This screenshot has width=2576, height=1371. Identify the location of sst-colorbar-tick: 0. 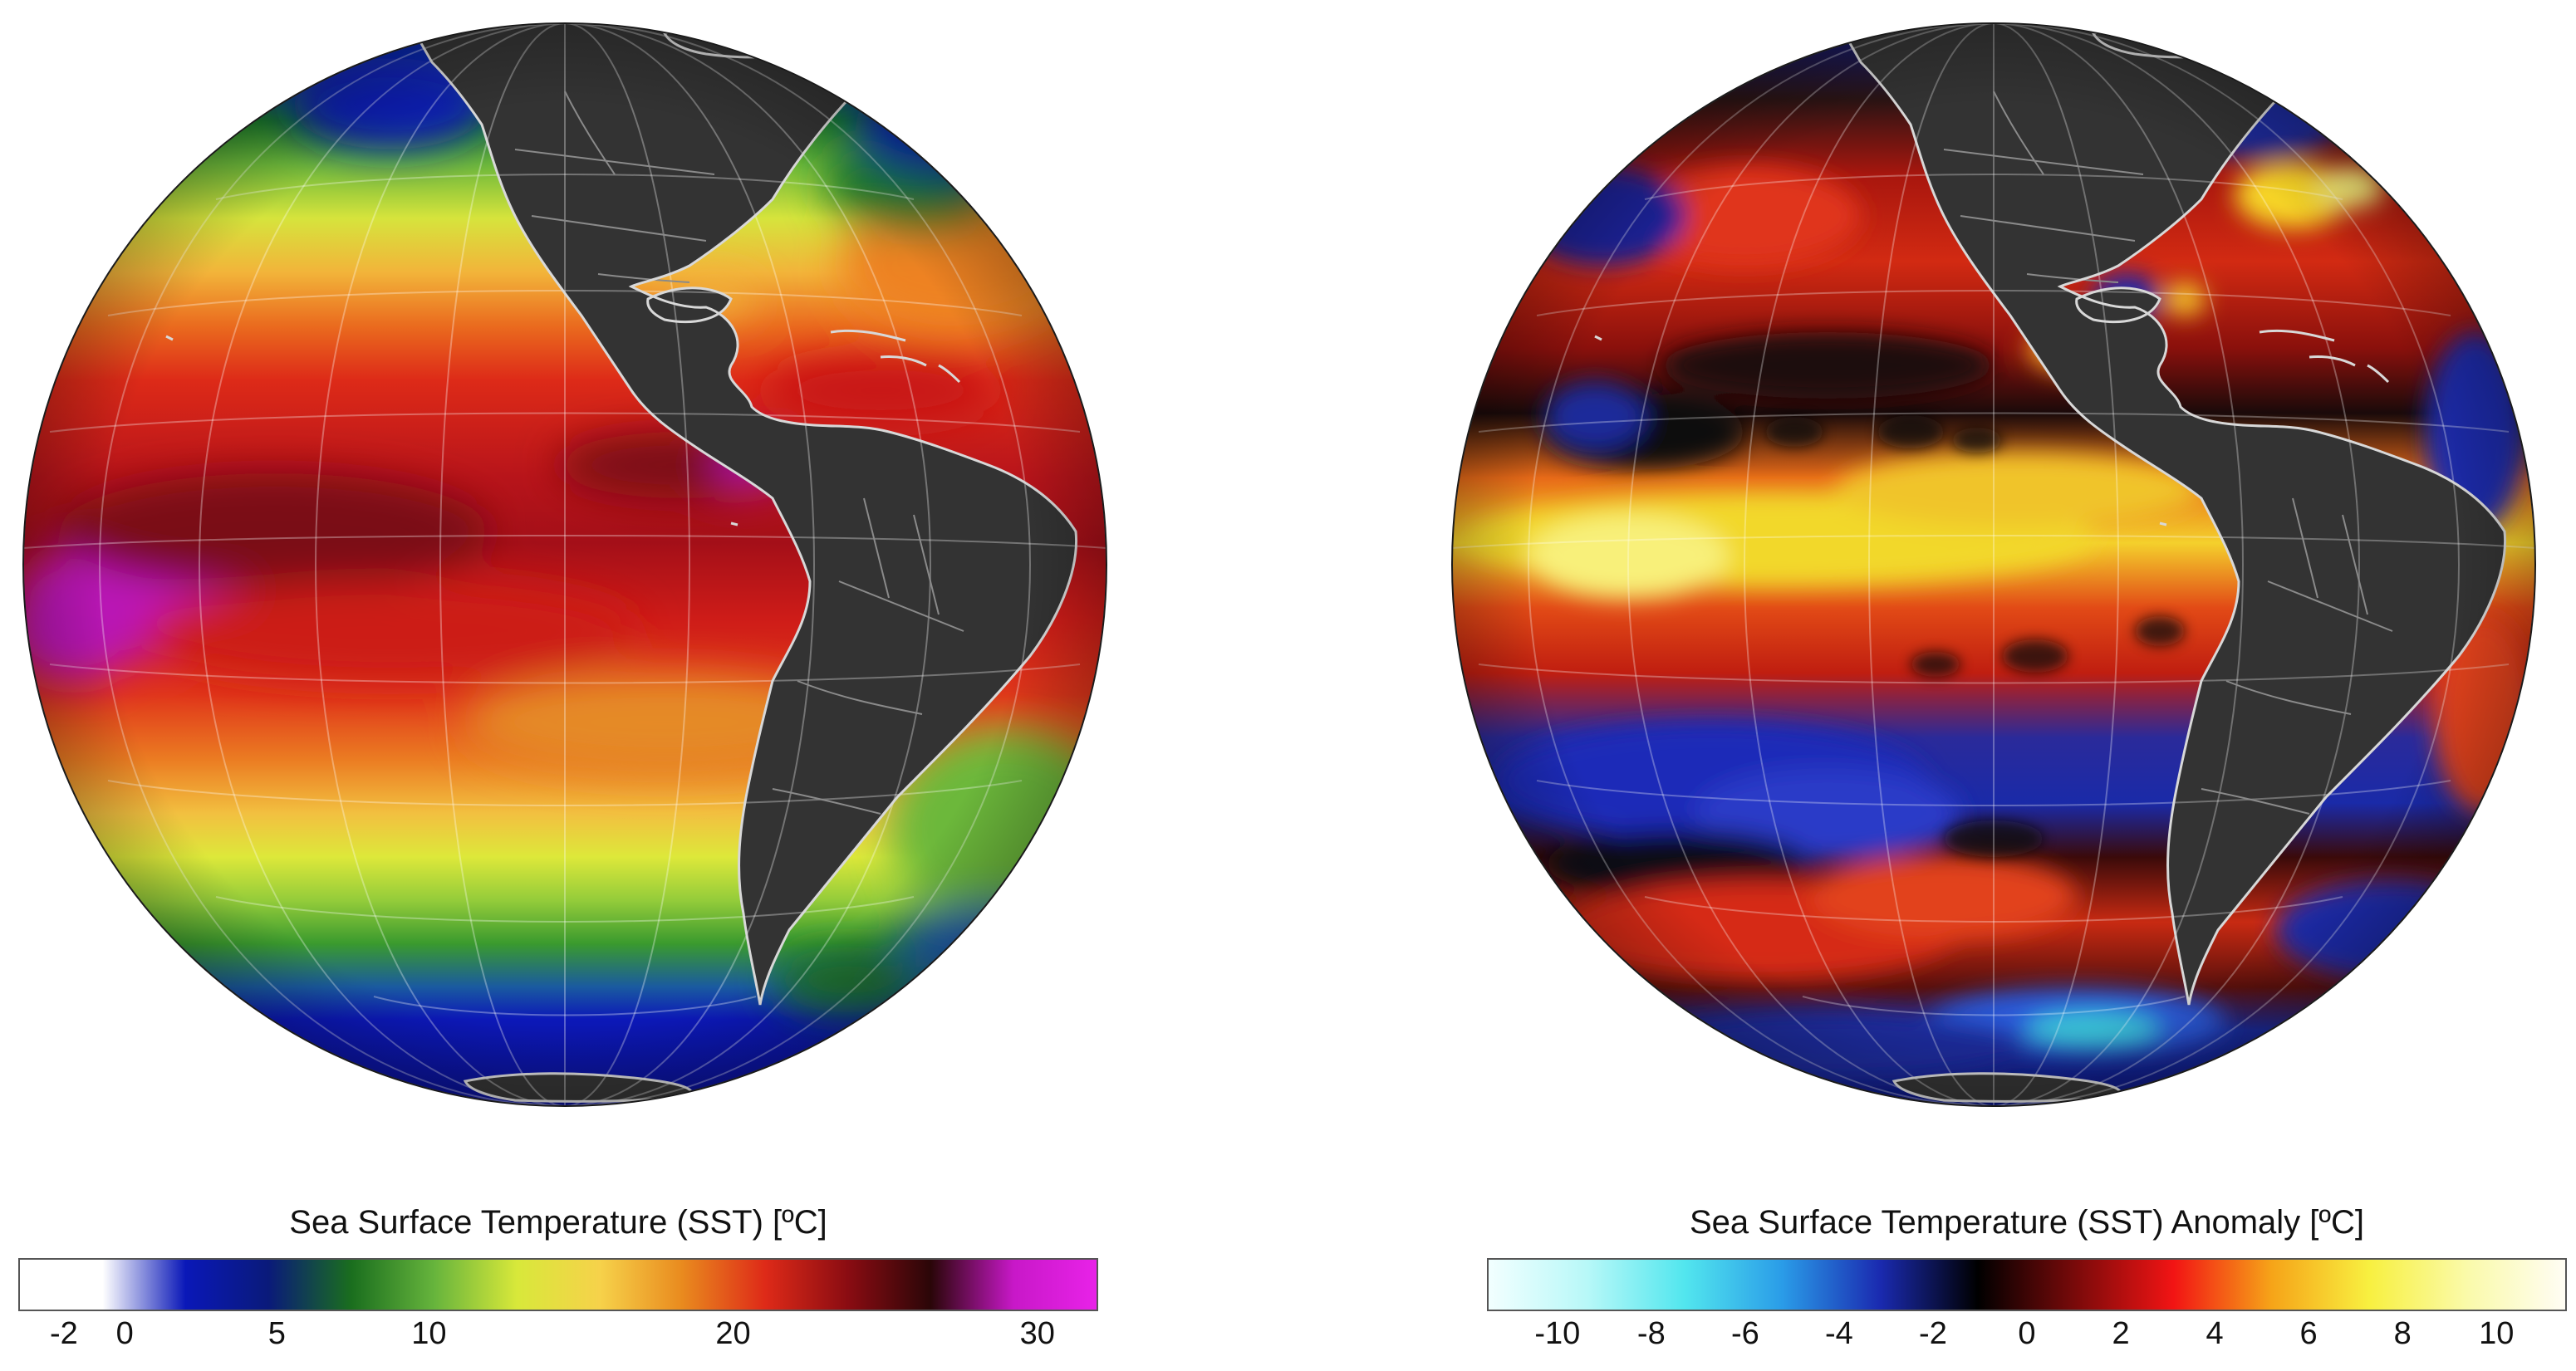
(124, 1334).